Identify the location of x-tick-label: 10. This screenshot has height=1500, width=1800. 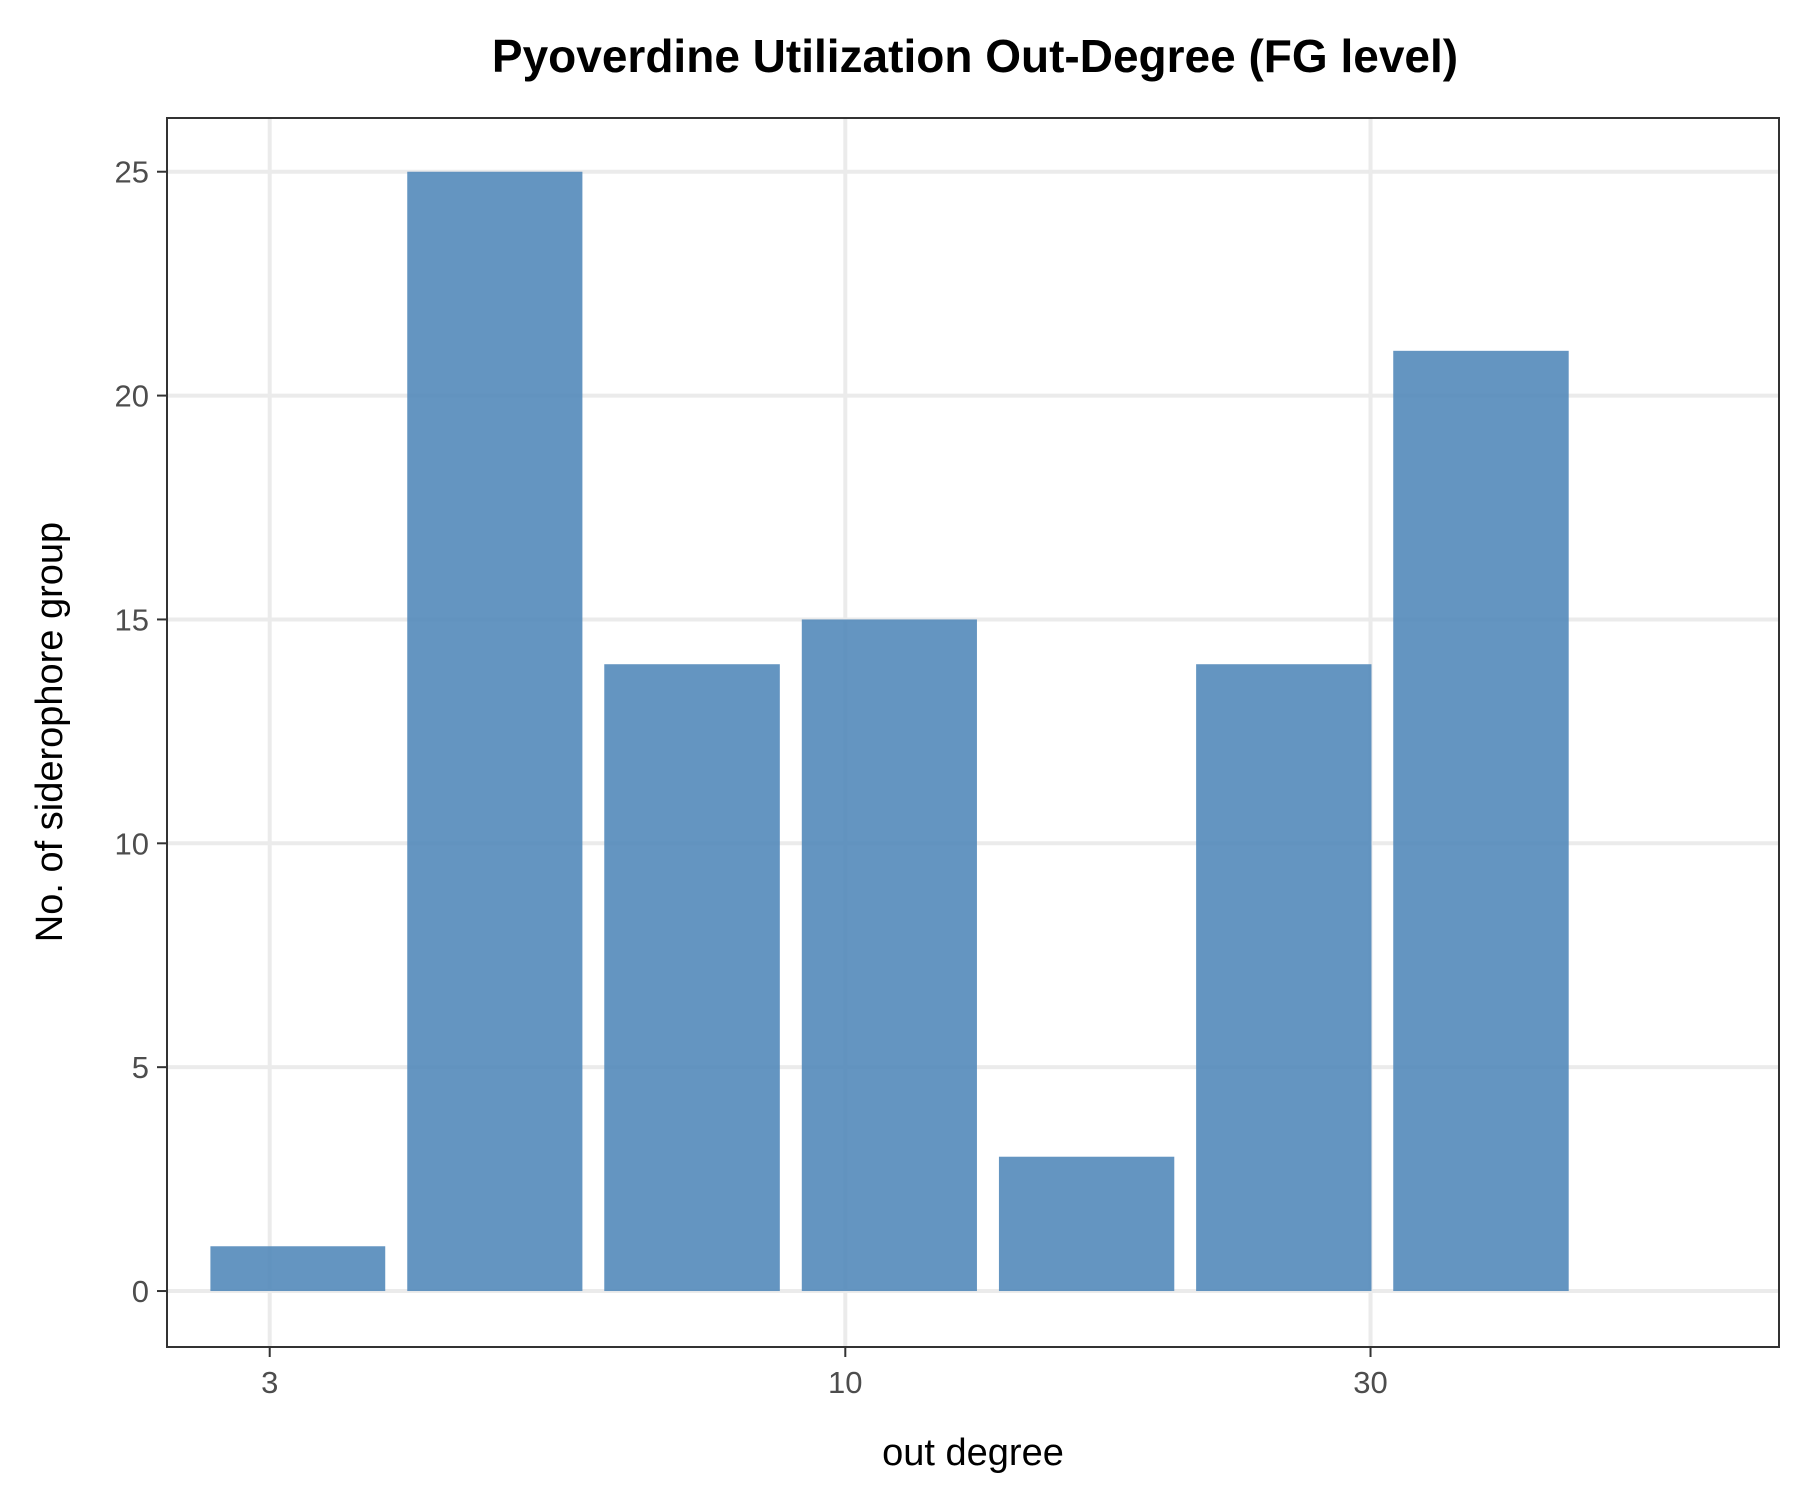
(845, 1382).